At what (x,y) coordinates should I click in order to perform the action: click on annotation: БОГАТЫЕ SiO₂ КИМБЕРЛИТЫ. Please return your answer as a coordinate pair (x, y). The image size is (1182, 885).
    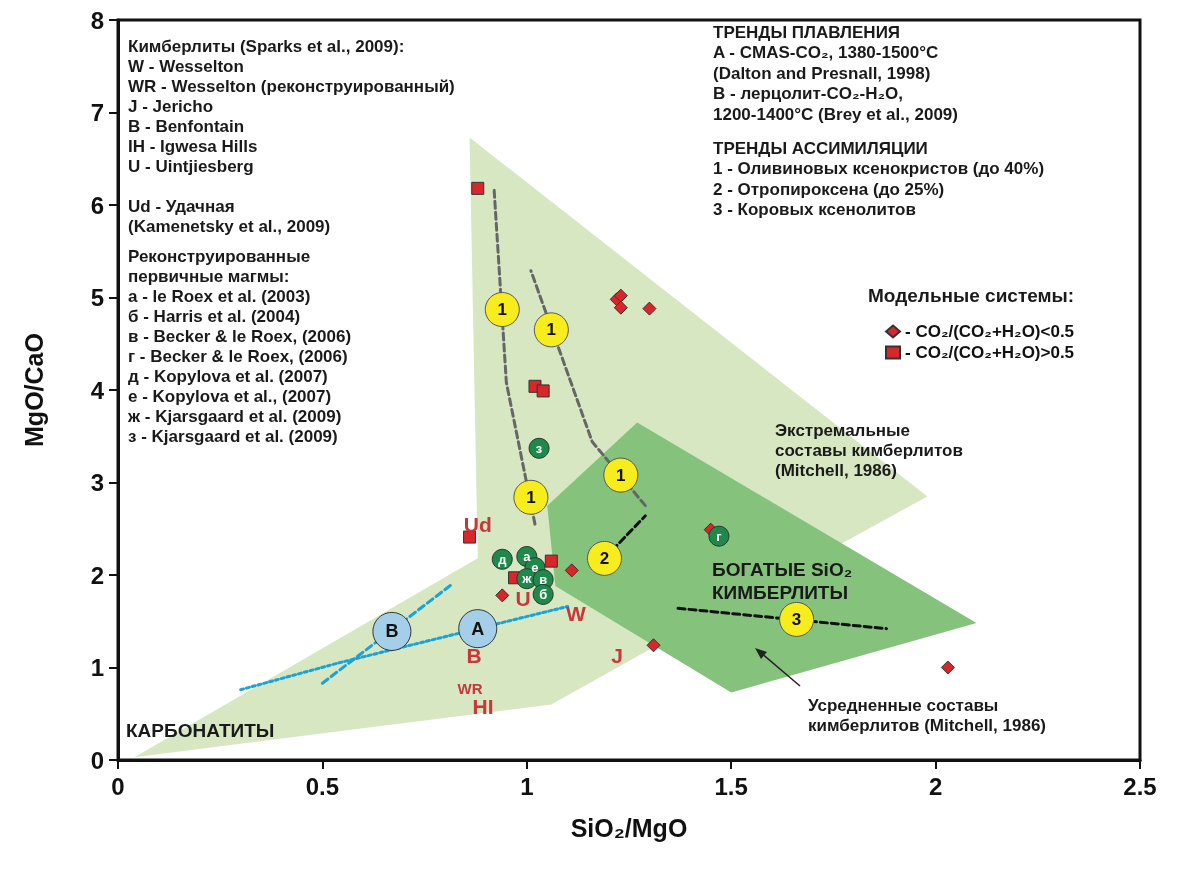
    Looking at the image, I should click on (782, 581).